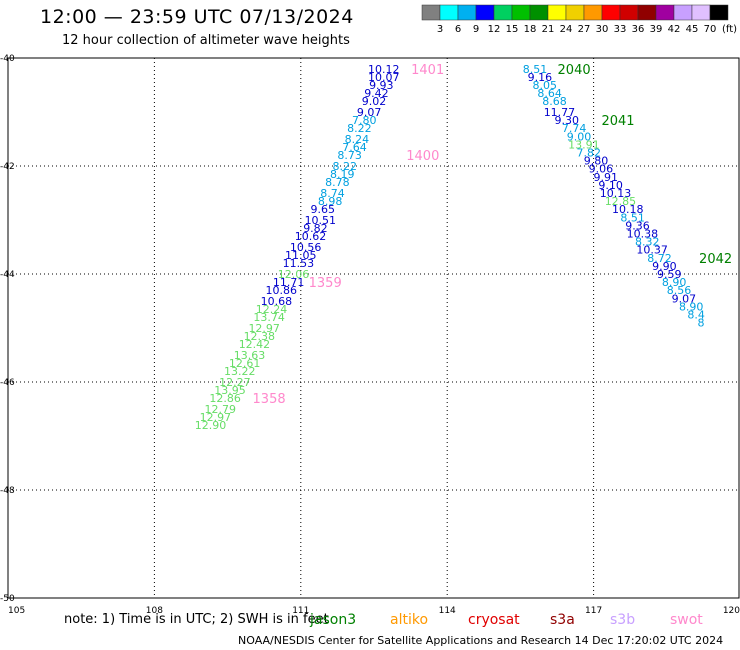  I want to click on data-label: 10.13, so click(616, 193).